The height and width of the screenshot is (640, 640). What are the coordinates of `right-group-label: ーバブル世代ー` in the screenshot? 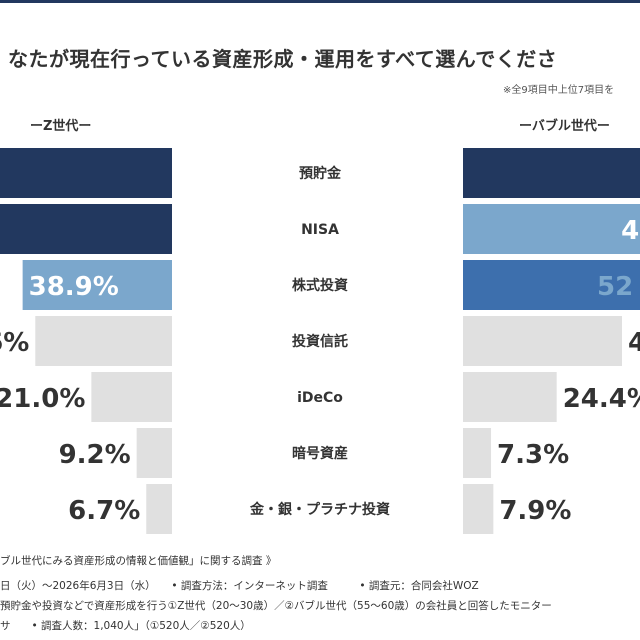 It's located at (564, 126).